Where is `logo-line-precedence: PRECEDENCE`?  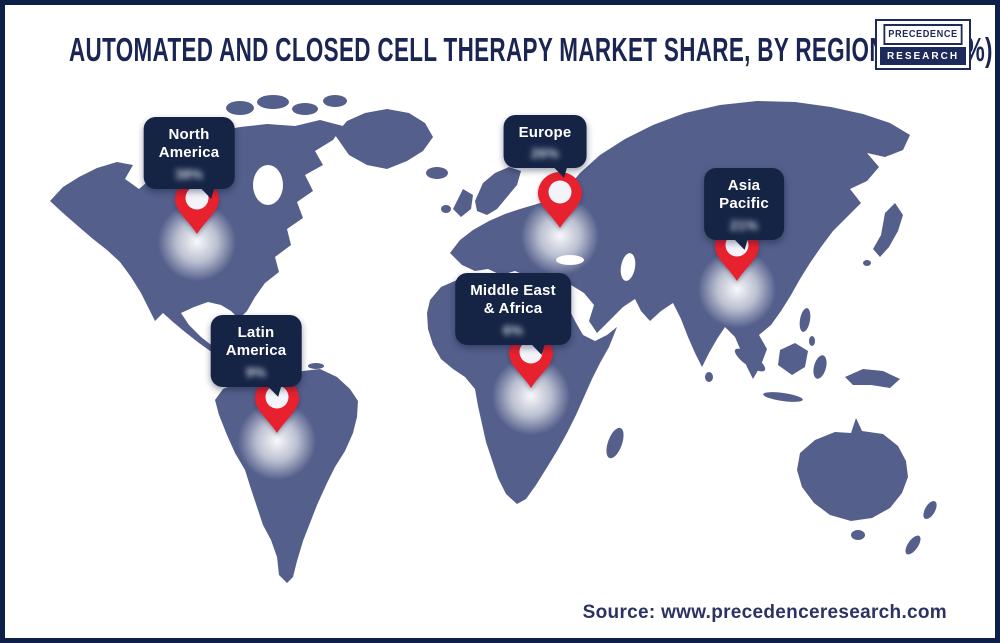 logo-line-precedence: PRECEDENCE is located at coordinates (923, 34).